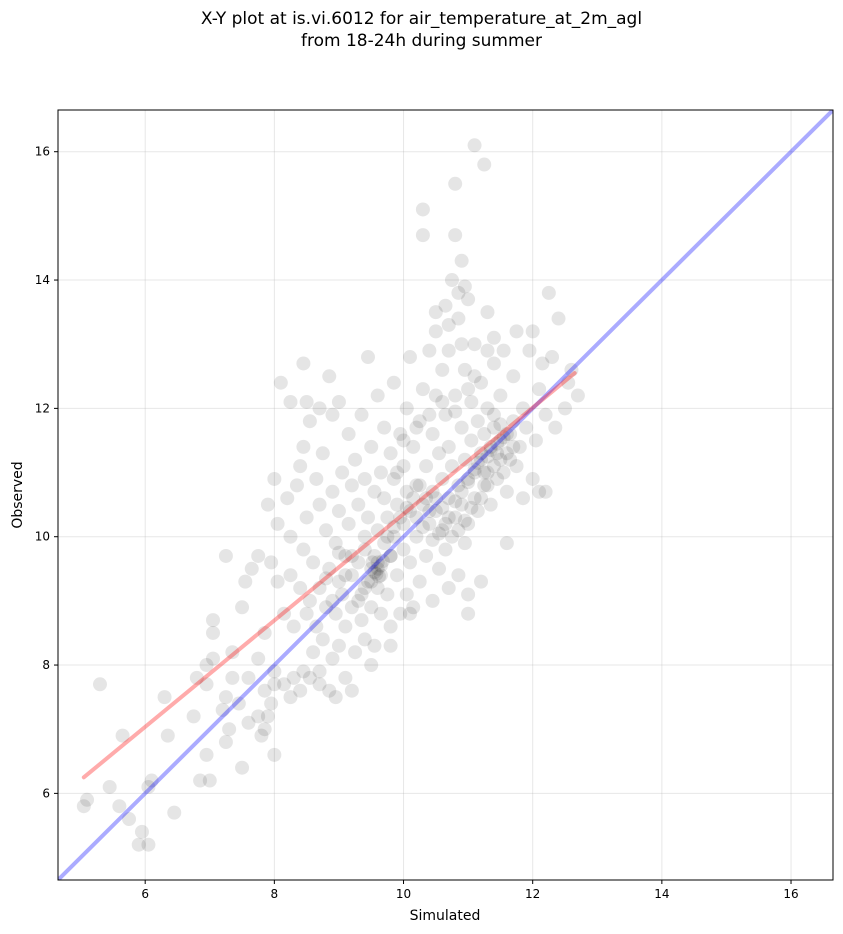  I want to click on x-tick-label: 12, so click(532, 894).